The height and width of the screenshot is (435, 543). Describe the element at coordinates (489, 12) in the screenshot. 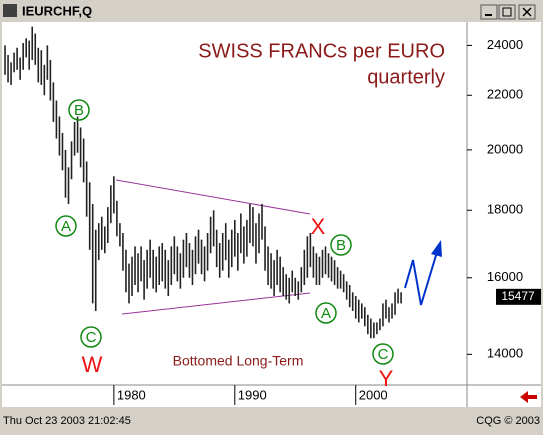

I see `minimize-button` at that location.